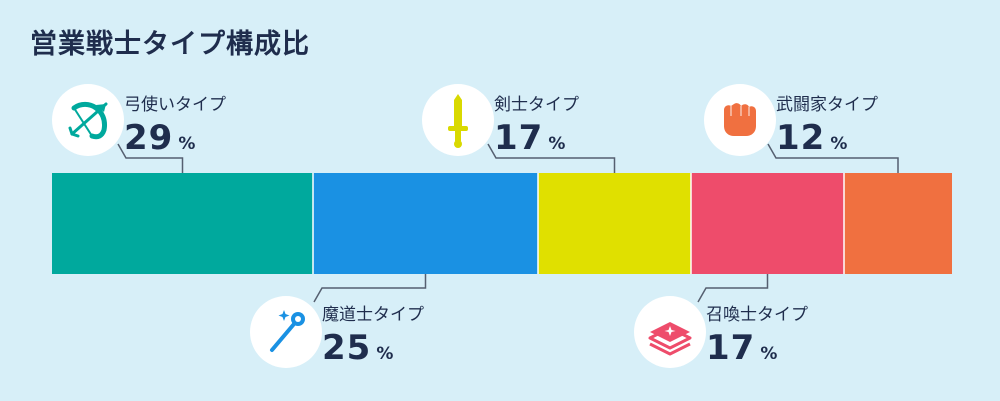 The image size is (1000, 401). Describe the element at coordinates (536, 105) in the screenshot. I see `label-name: 剣士タイプ` at that location.